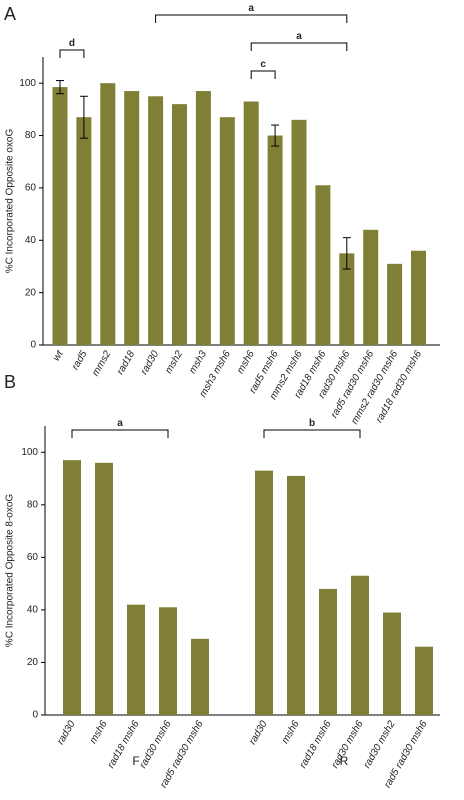 The width and height of the screenshot is (464, 800). Describe the element at coordinates (72, 43) in the screenshot. I see `significance-label: d` at that location.